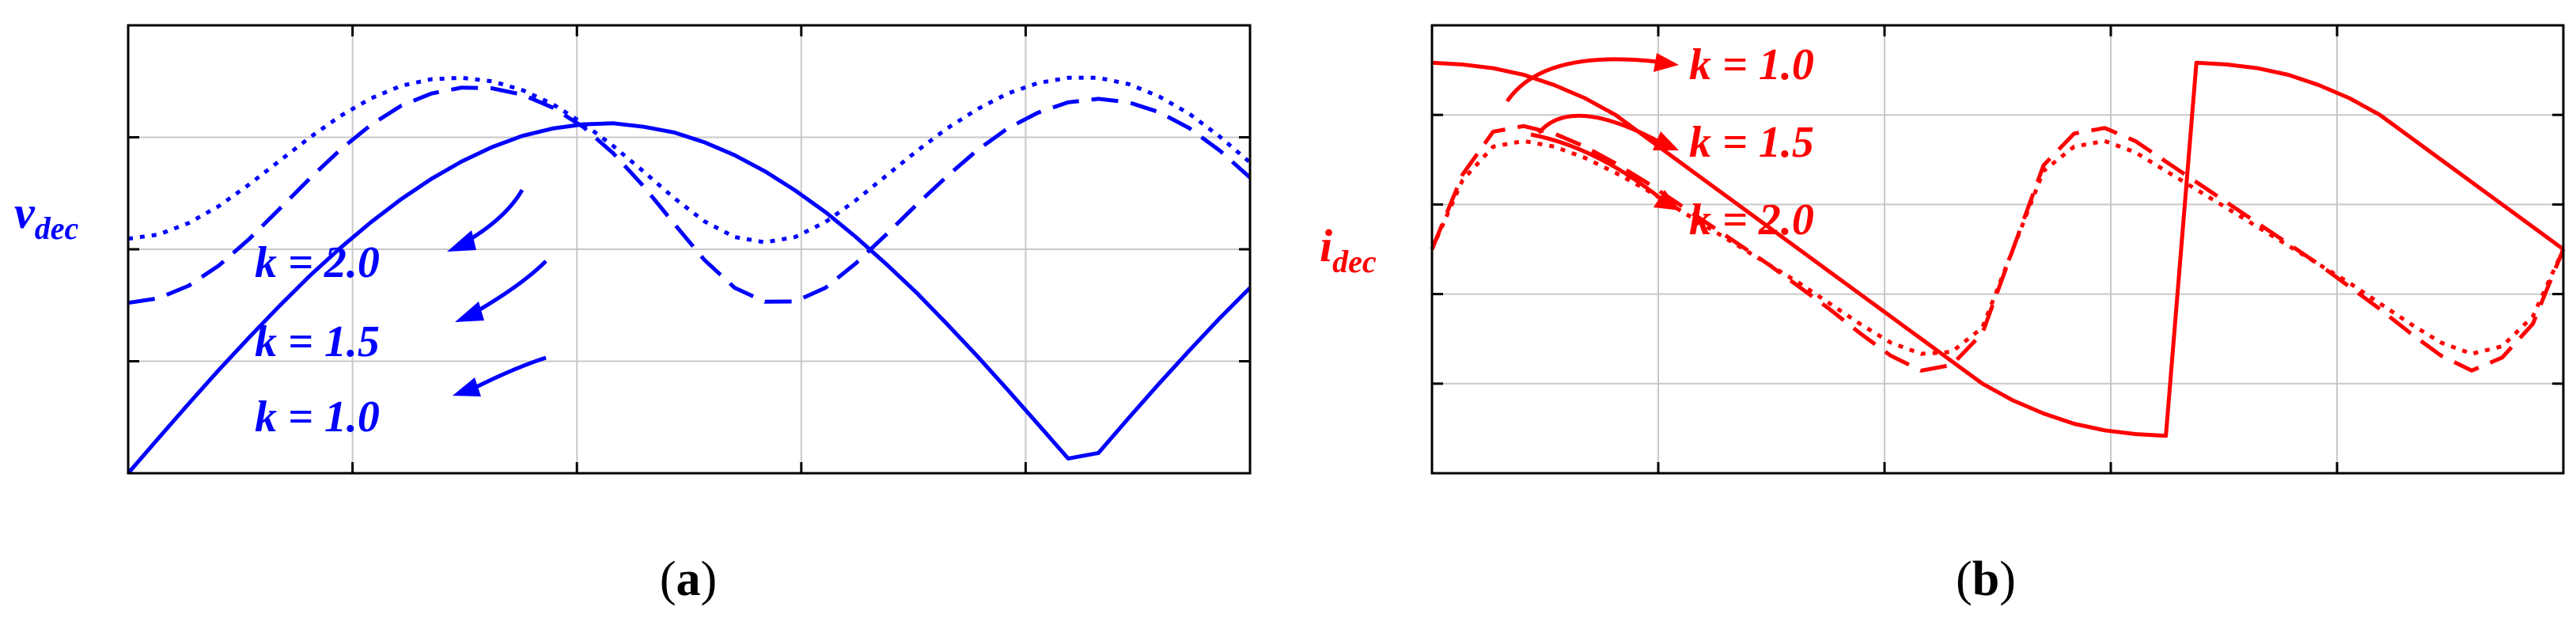  I want to click on panel-a-caption: (a), so click(688, 579).